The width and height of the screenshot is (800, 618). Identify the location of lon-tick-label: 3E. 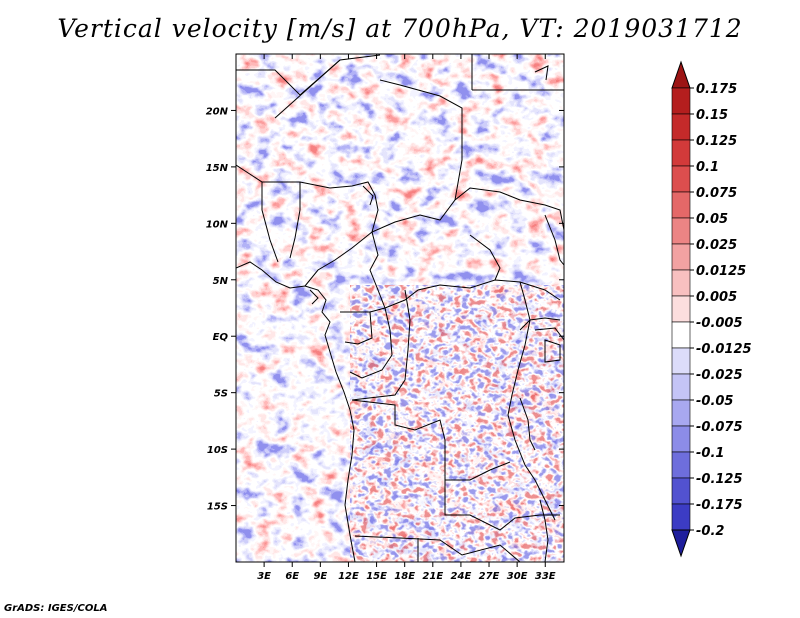
(264, 576).